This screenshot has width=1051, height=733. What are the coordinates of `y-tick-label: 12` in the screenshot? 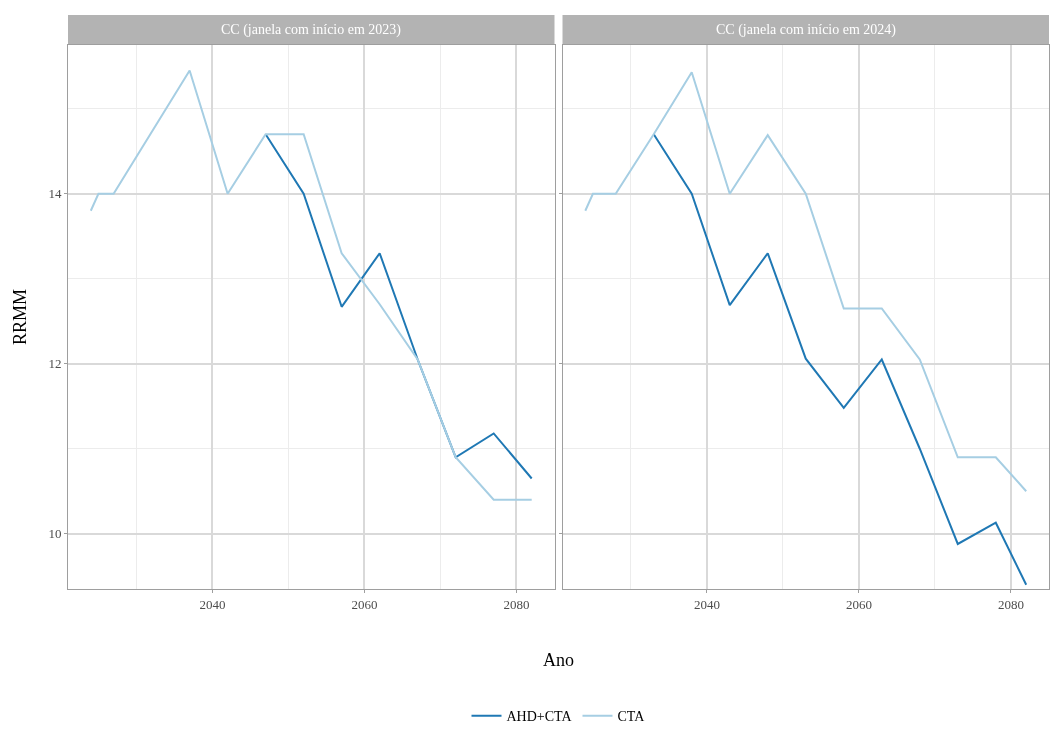 It's located at (55, 364).